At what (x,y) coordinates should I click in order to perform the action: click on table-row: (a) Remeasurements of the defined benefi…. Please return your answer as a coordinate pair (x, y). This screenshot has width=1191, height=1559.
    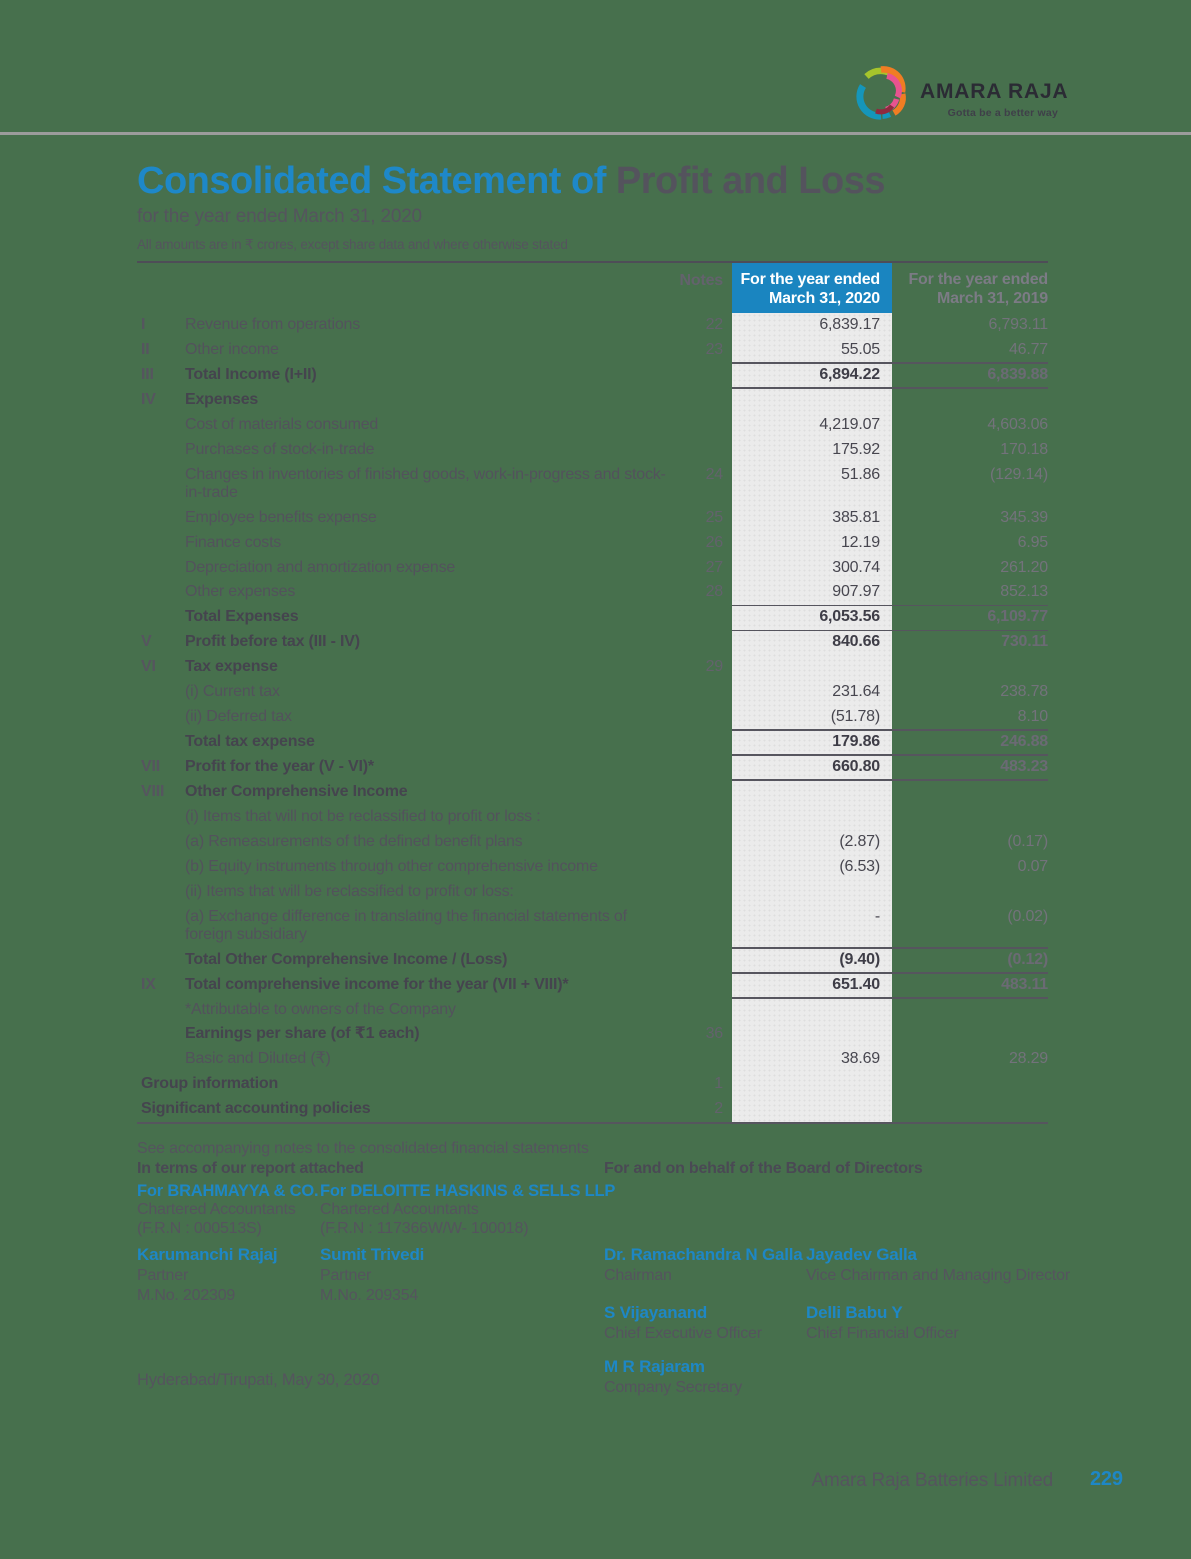
    Looking at the image, I should click on (592, 842).